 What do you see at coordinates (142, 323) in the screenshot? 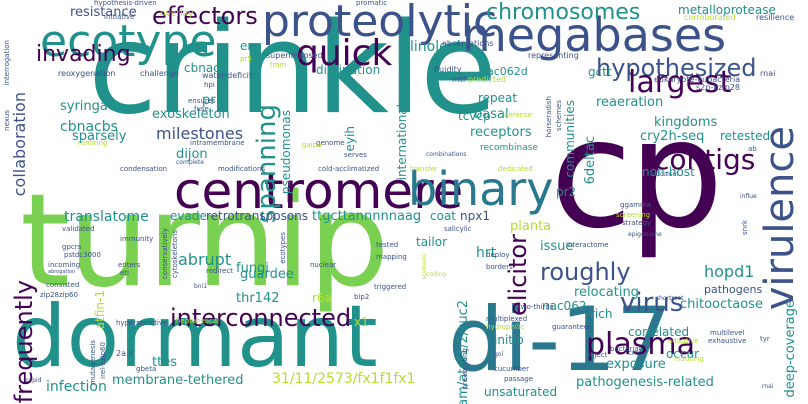
I see `word-hypersensitive: hypersensitive` at bounding box center [142, 323].